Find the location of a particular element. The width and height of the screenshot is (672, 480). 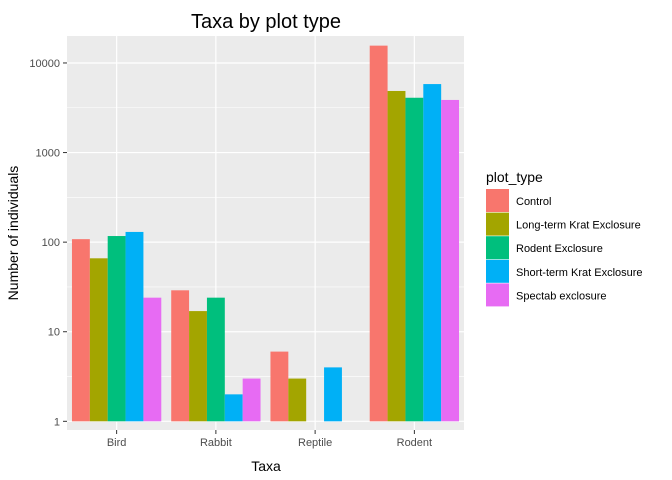

y-axis: 1 10 100 1000 10000 is located at coordinates (48, 243).